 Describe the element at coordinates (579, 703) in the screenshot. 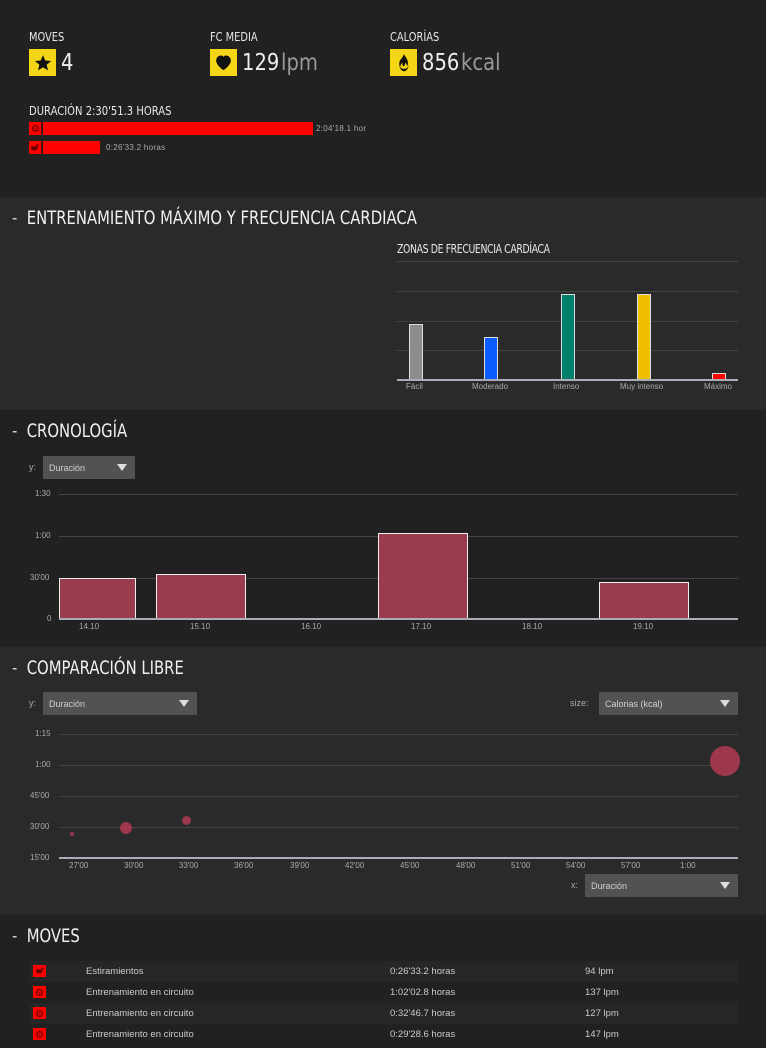

I see `size-label: size:` at that location.